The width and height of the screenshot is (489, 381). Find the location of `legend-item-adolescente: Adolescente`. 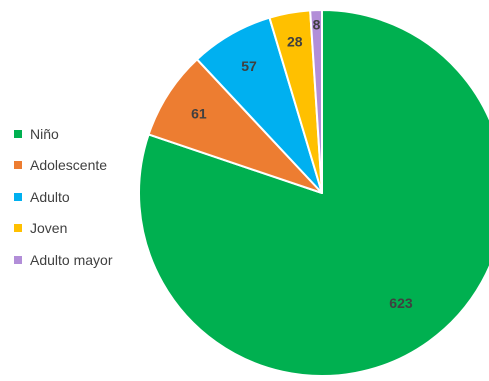

legend-item-adolescente: Adolescente is located at coordinates (63, 166).